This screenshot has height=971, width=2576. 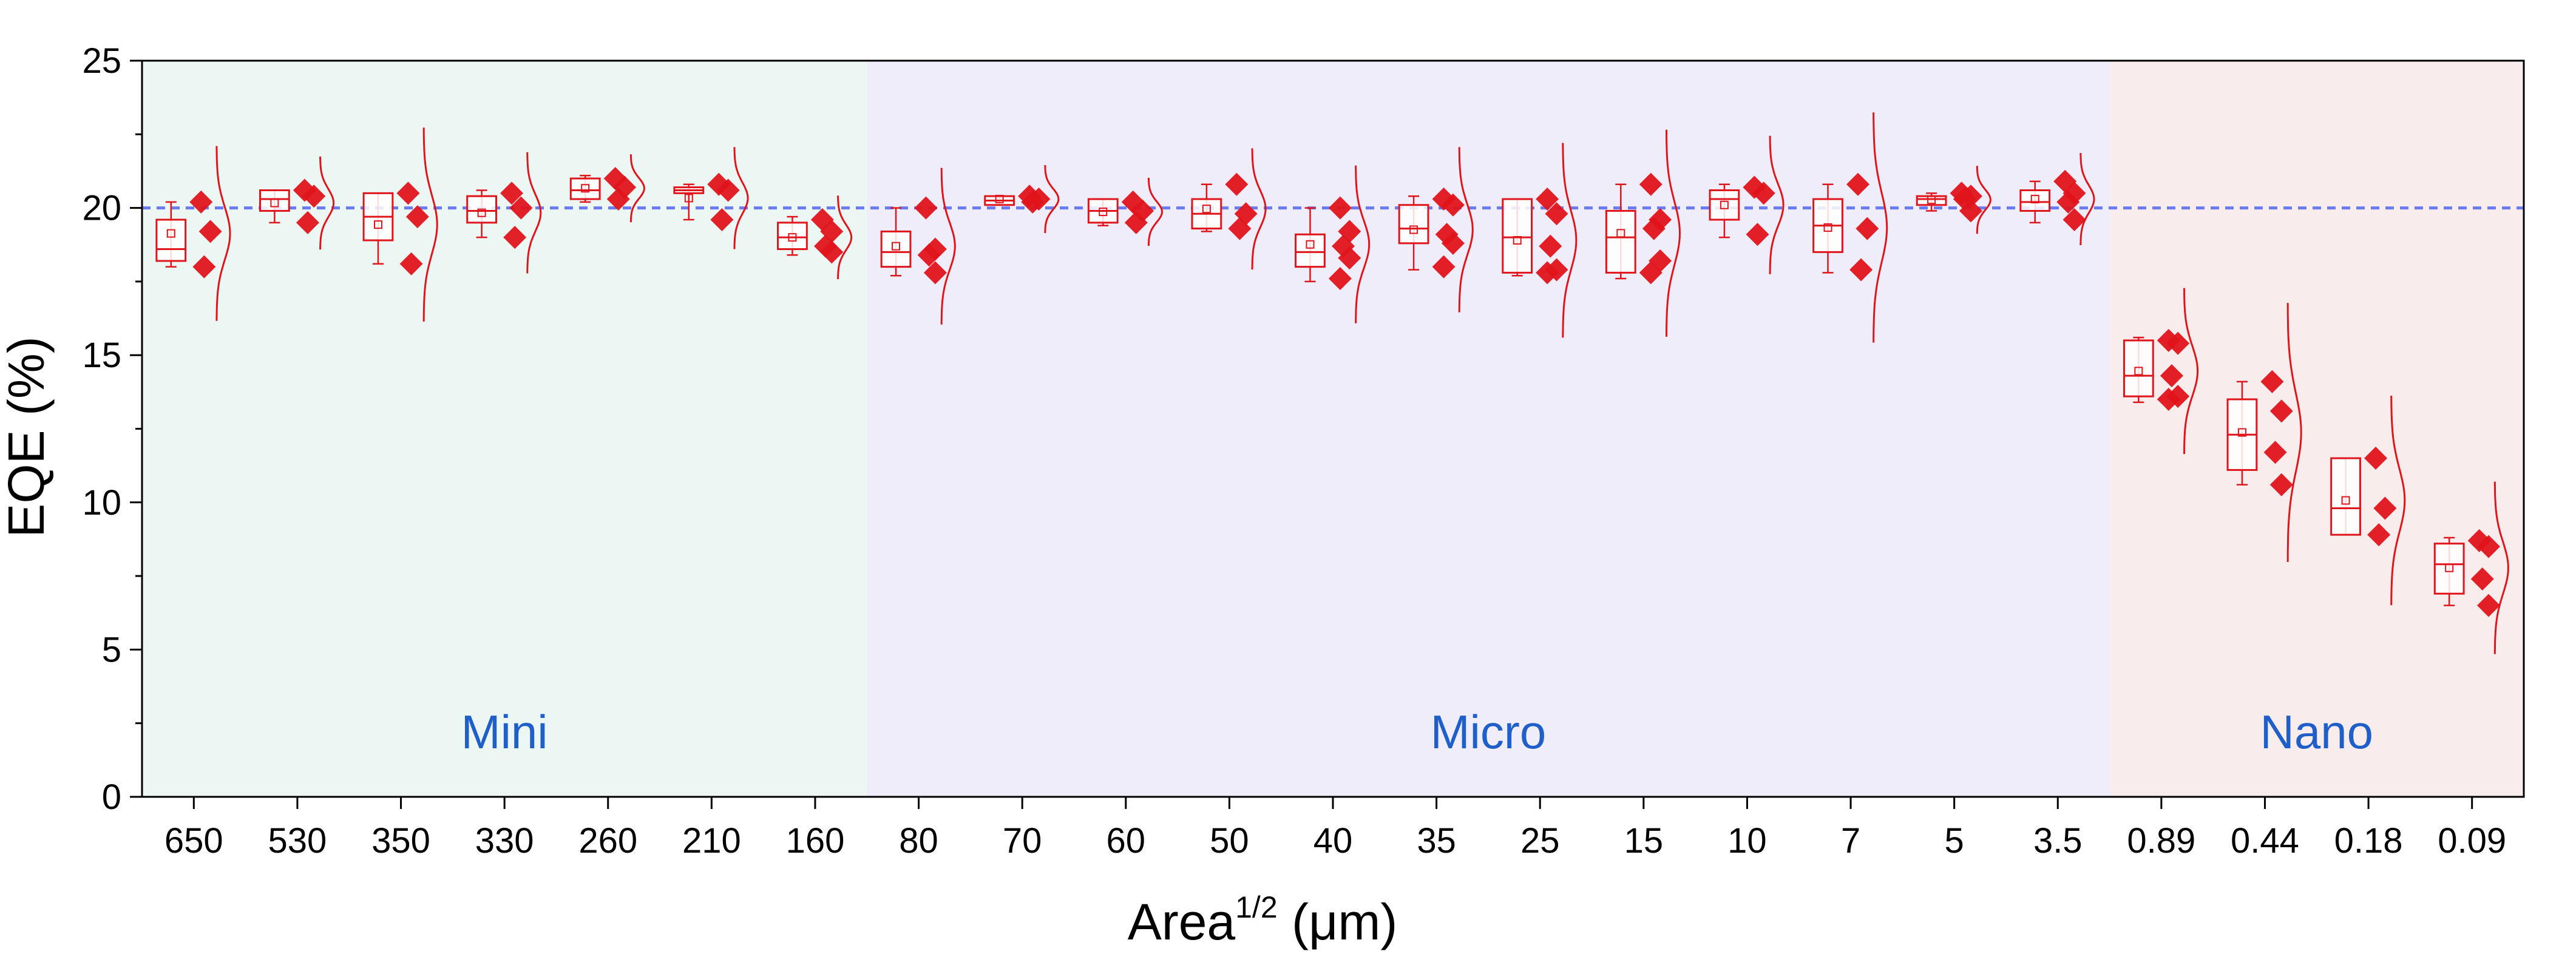 I want to click on x-tick-label: 0.18, so click(x=2368, y=841).